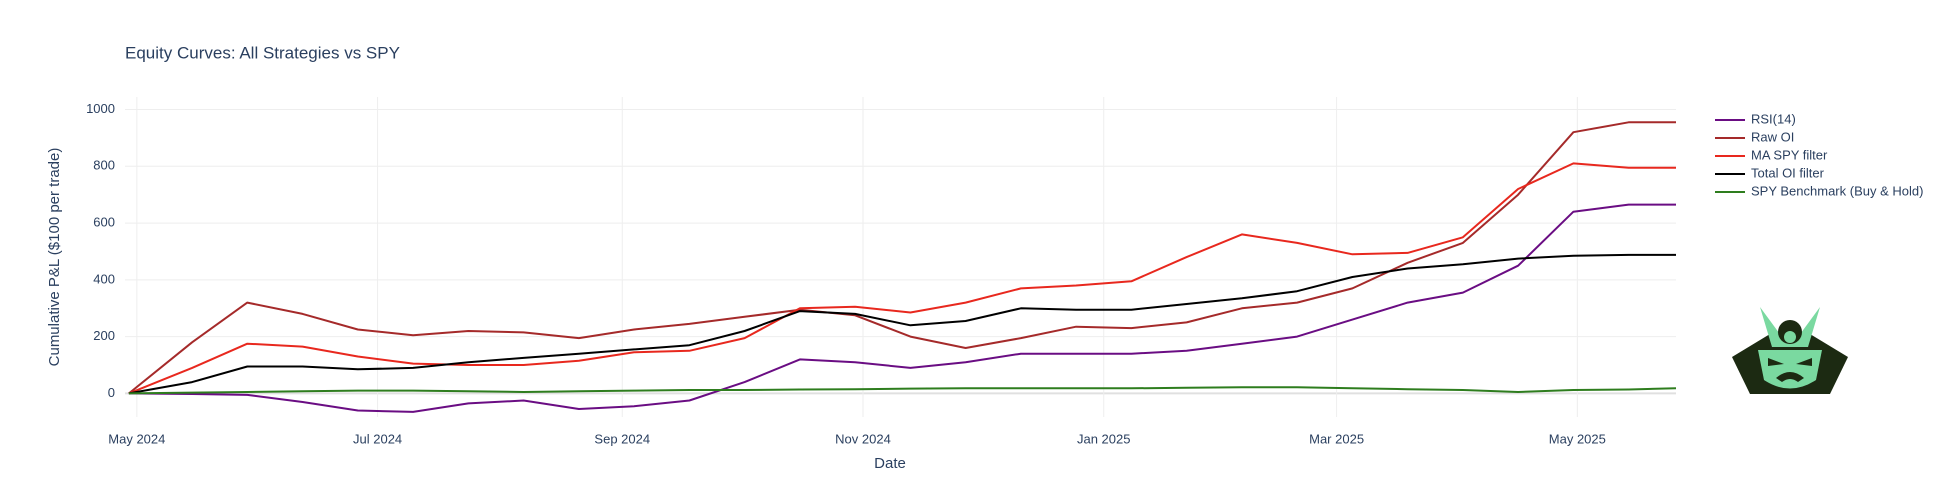 This screenshot has height=496, width=1944. I want to click on y-tick-label: 1000, so click(100, 108).